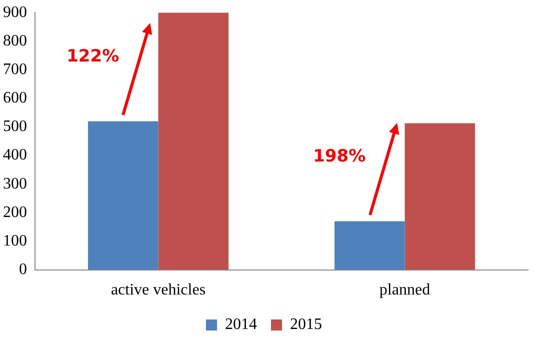  What do you see at coordinates (15, 127) in the screenshot?
I see `y-tick-label: 500` at bounding box center [15, 127].